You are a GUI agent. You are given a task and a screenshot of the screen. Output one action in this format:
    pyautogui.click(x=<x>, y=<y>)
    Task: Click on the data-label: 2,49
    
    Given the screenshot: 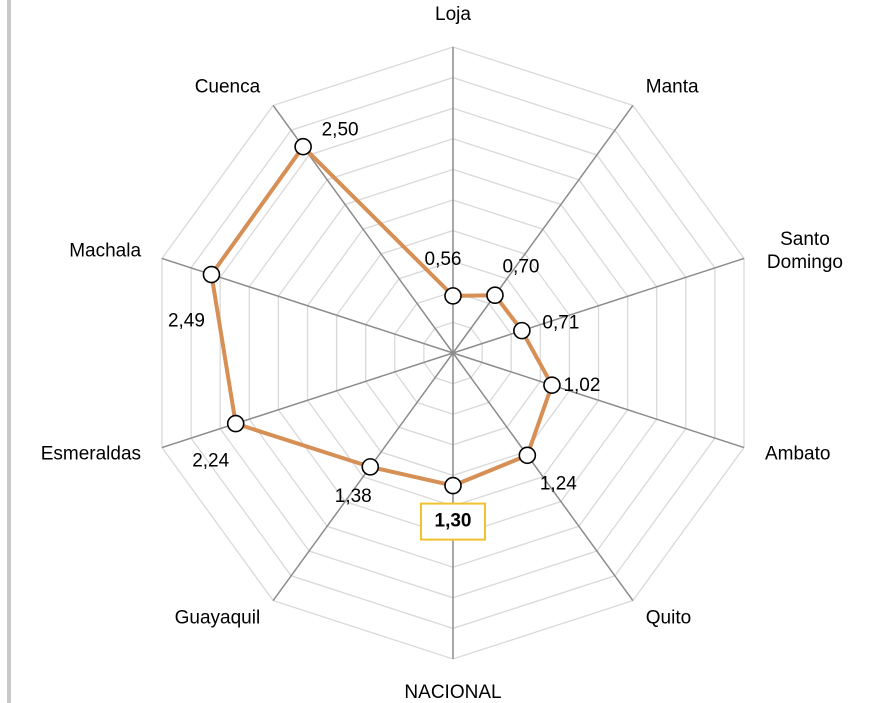 What is the action you would take?
    pyautogui.click(x=186, y=321)
    